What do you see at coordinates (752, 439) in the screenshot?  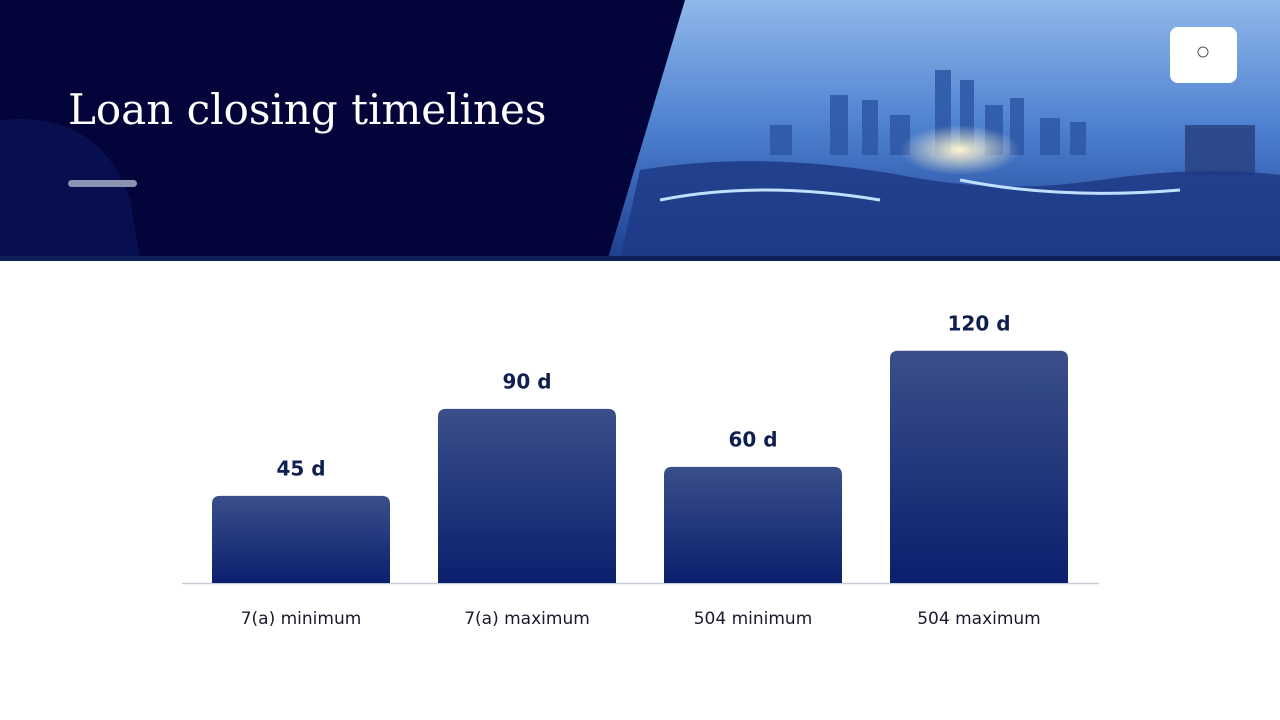 I see `value-label: 60 d` at bounding box center [752, 439].